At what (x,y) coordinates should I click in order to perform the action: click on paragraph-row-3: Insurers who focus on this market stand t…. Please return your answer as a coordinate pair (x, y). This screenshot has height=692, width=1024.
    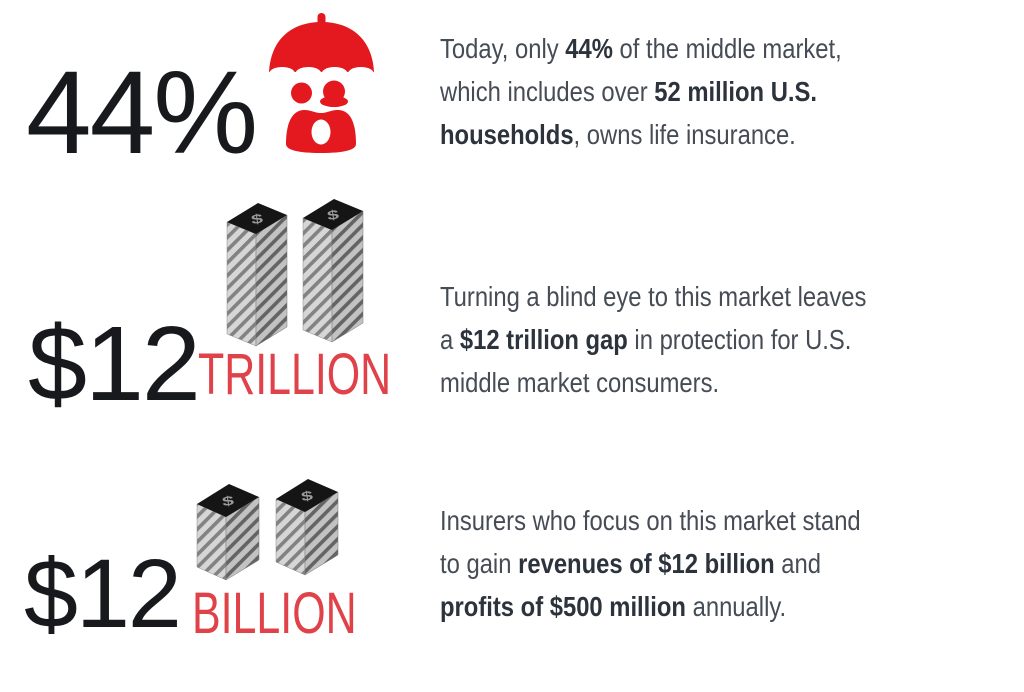
    Looking at the image, I should click on (650, 563).